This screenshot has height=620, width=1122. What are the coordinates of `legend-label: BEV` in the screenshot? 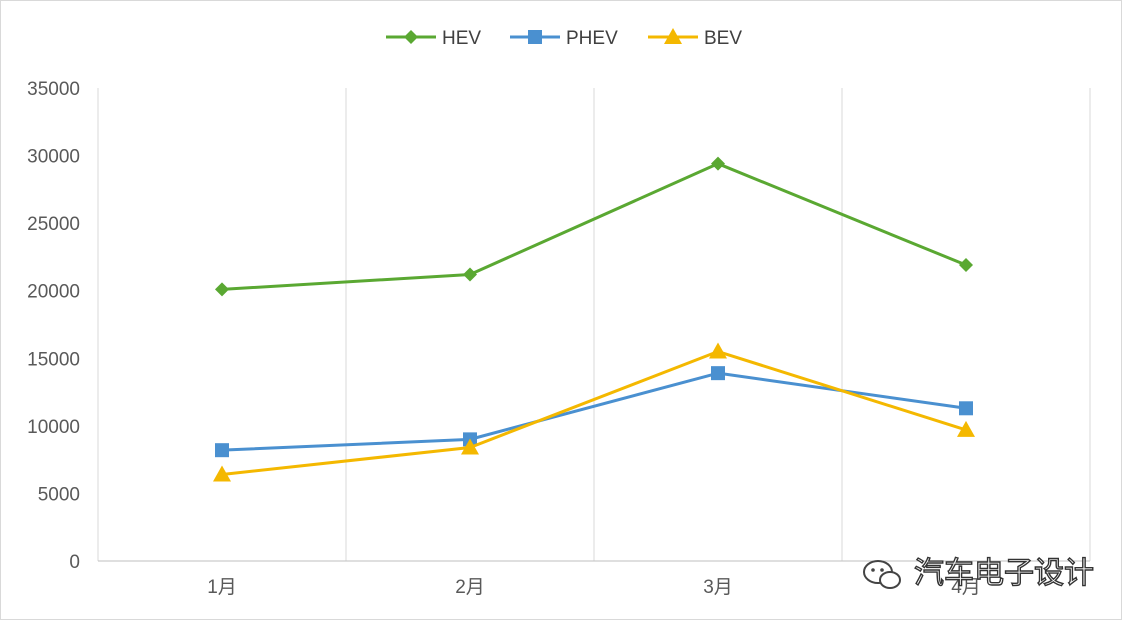 It's located at (723, 38).